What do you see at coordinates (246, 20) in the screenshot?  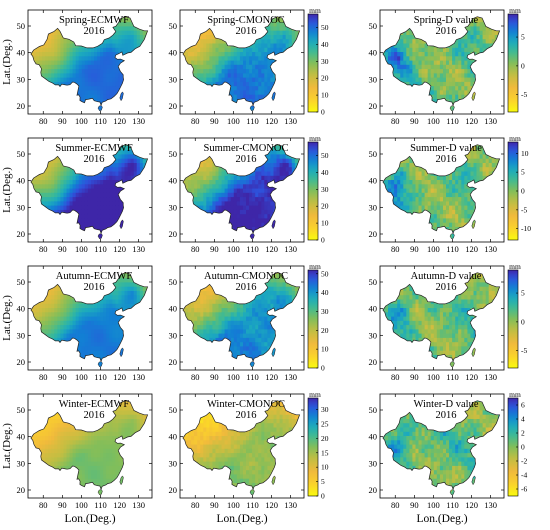 I see `panel-title: Spring-CMONOC` at bounding box center [246, 20].